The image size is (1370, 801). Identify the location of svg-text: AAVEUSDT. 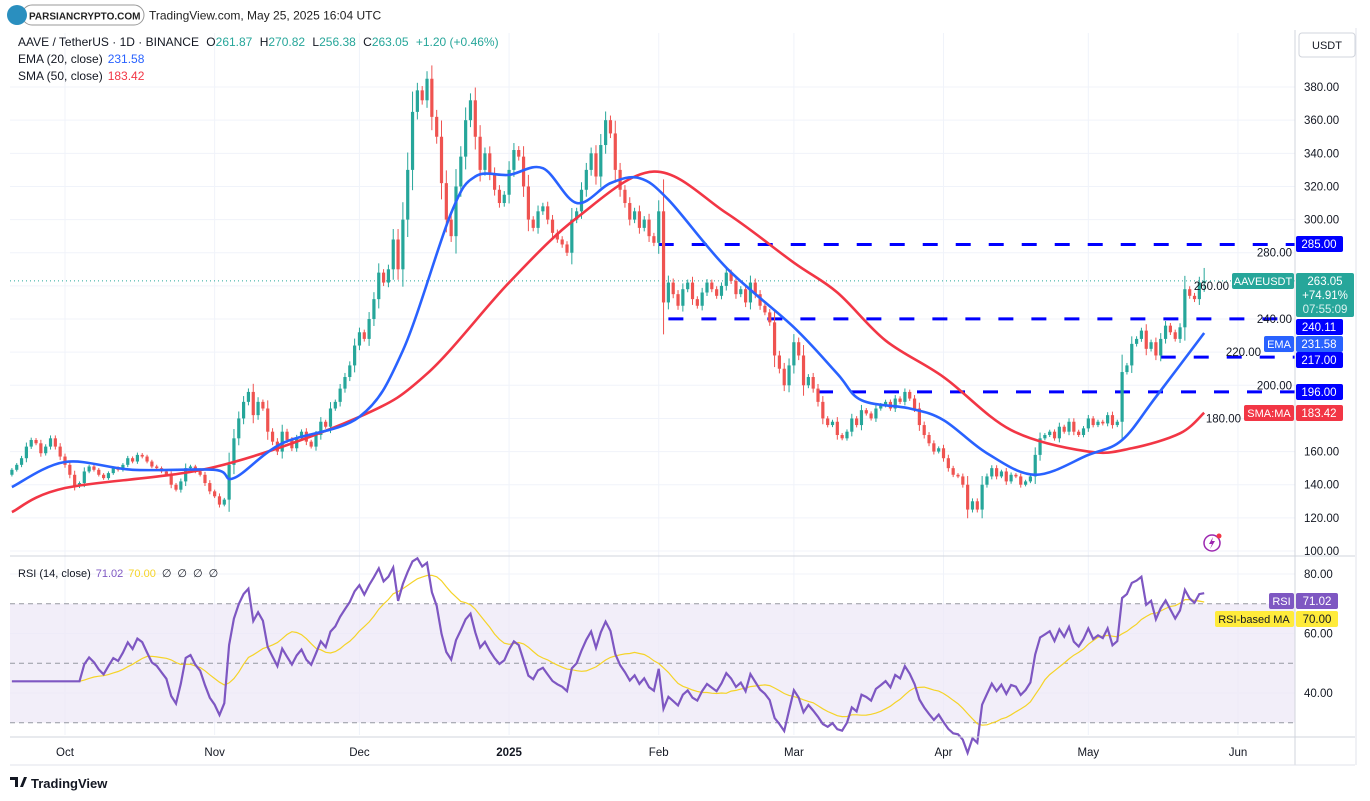
(1263, 282).